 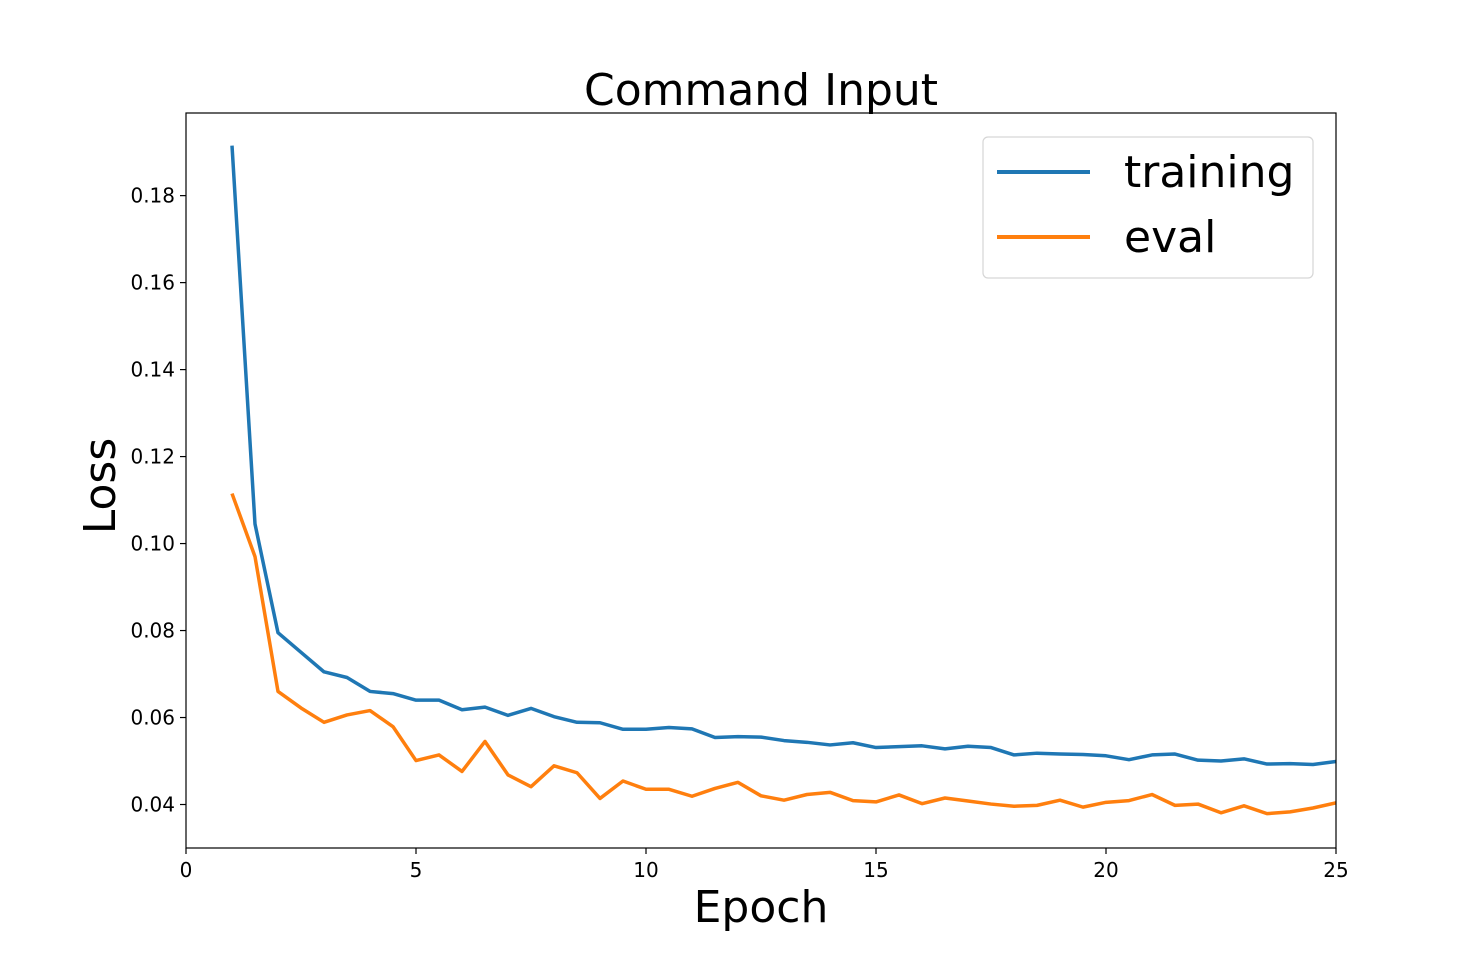 I want to click on y-tick-label: 0.06, so click(x=152, y=718).